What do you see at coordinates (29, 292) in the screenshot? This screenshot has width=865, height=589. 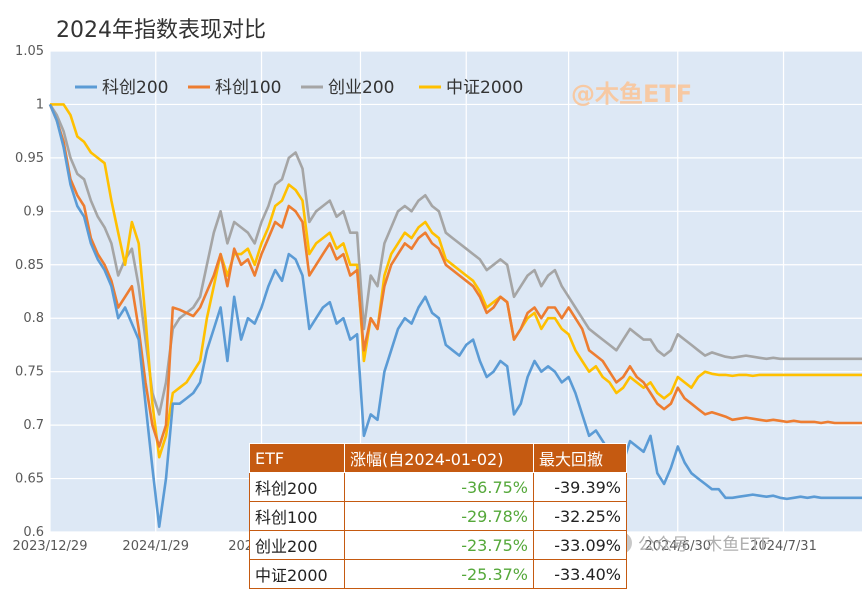 I see `y-axis-ticks: 0.6 0.65 0.7 0.75 0.8 0.85 0.9 0.95 1 1.05` at bounding box center [29, 292].